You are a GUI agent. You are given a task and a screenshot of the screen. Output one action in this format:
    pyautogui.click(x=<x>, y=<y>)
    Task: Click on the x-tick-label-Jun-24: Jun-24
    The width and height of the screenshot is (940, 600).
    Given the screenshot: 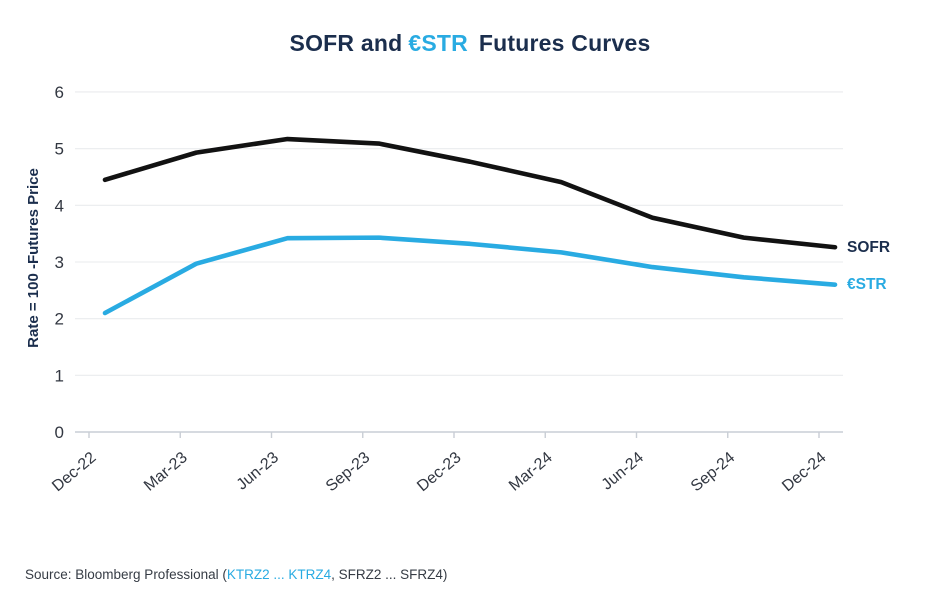 What is the action you would take?
    pyautogui.click(x=623, y=471)
    